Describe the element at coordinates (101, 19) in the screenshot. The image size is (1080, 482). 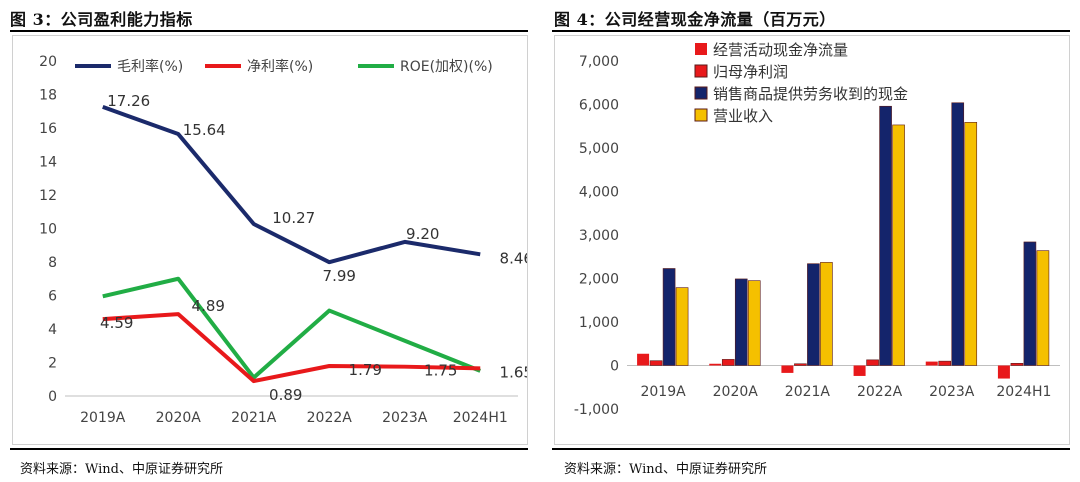
I see `left-figure-title: 图 3：公司盈利能力指标` at that location.